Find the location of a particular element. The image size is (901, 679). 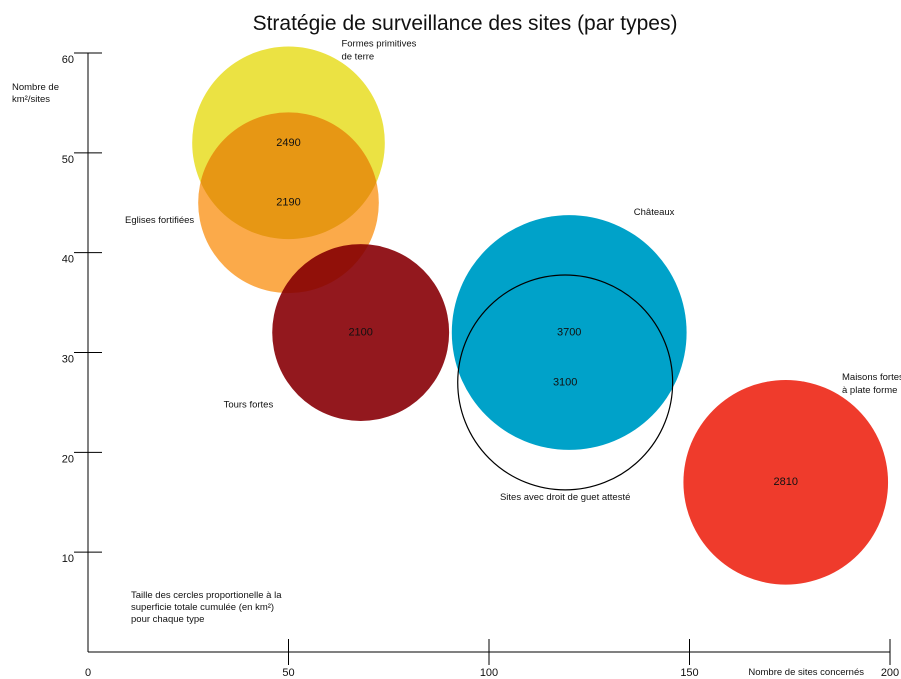

bubble-category-label-line: Eglises fortifiées is located at coordinates (159, 220).